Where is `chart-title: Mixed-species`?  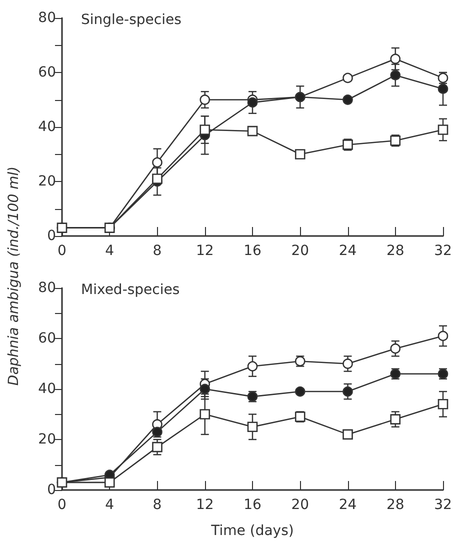 chart-title: Mixed-species is located at coordinates (130, 290).